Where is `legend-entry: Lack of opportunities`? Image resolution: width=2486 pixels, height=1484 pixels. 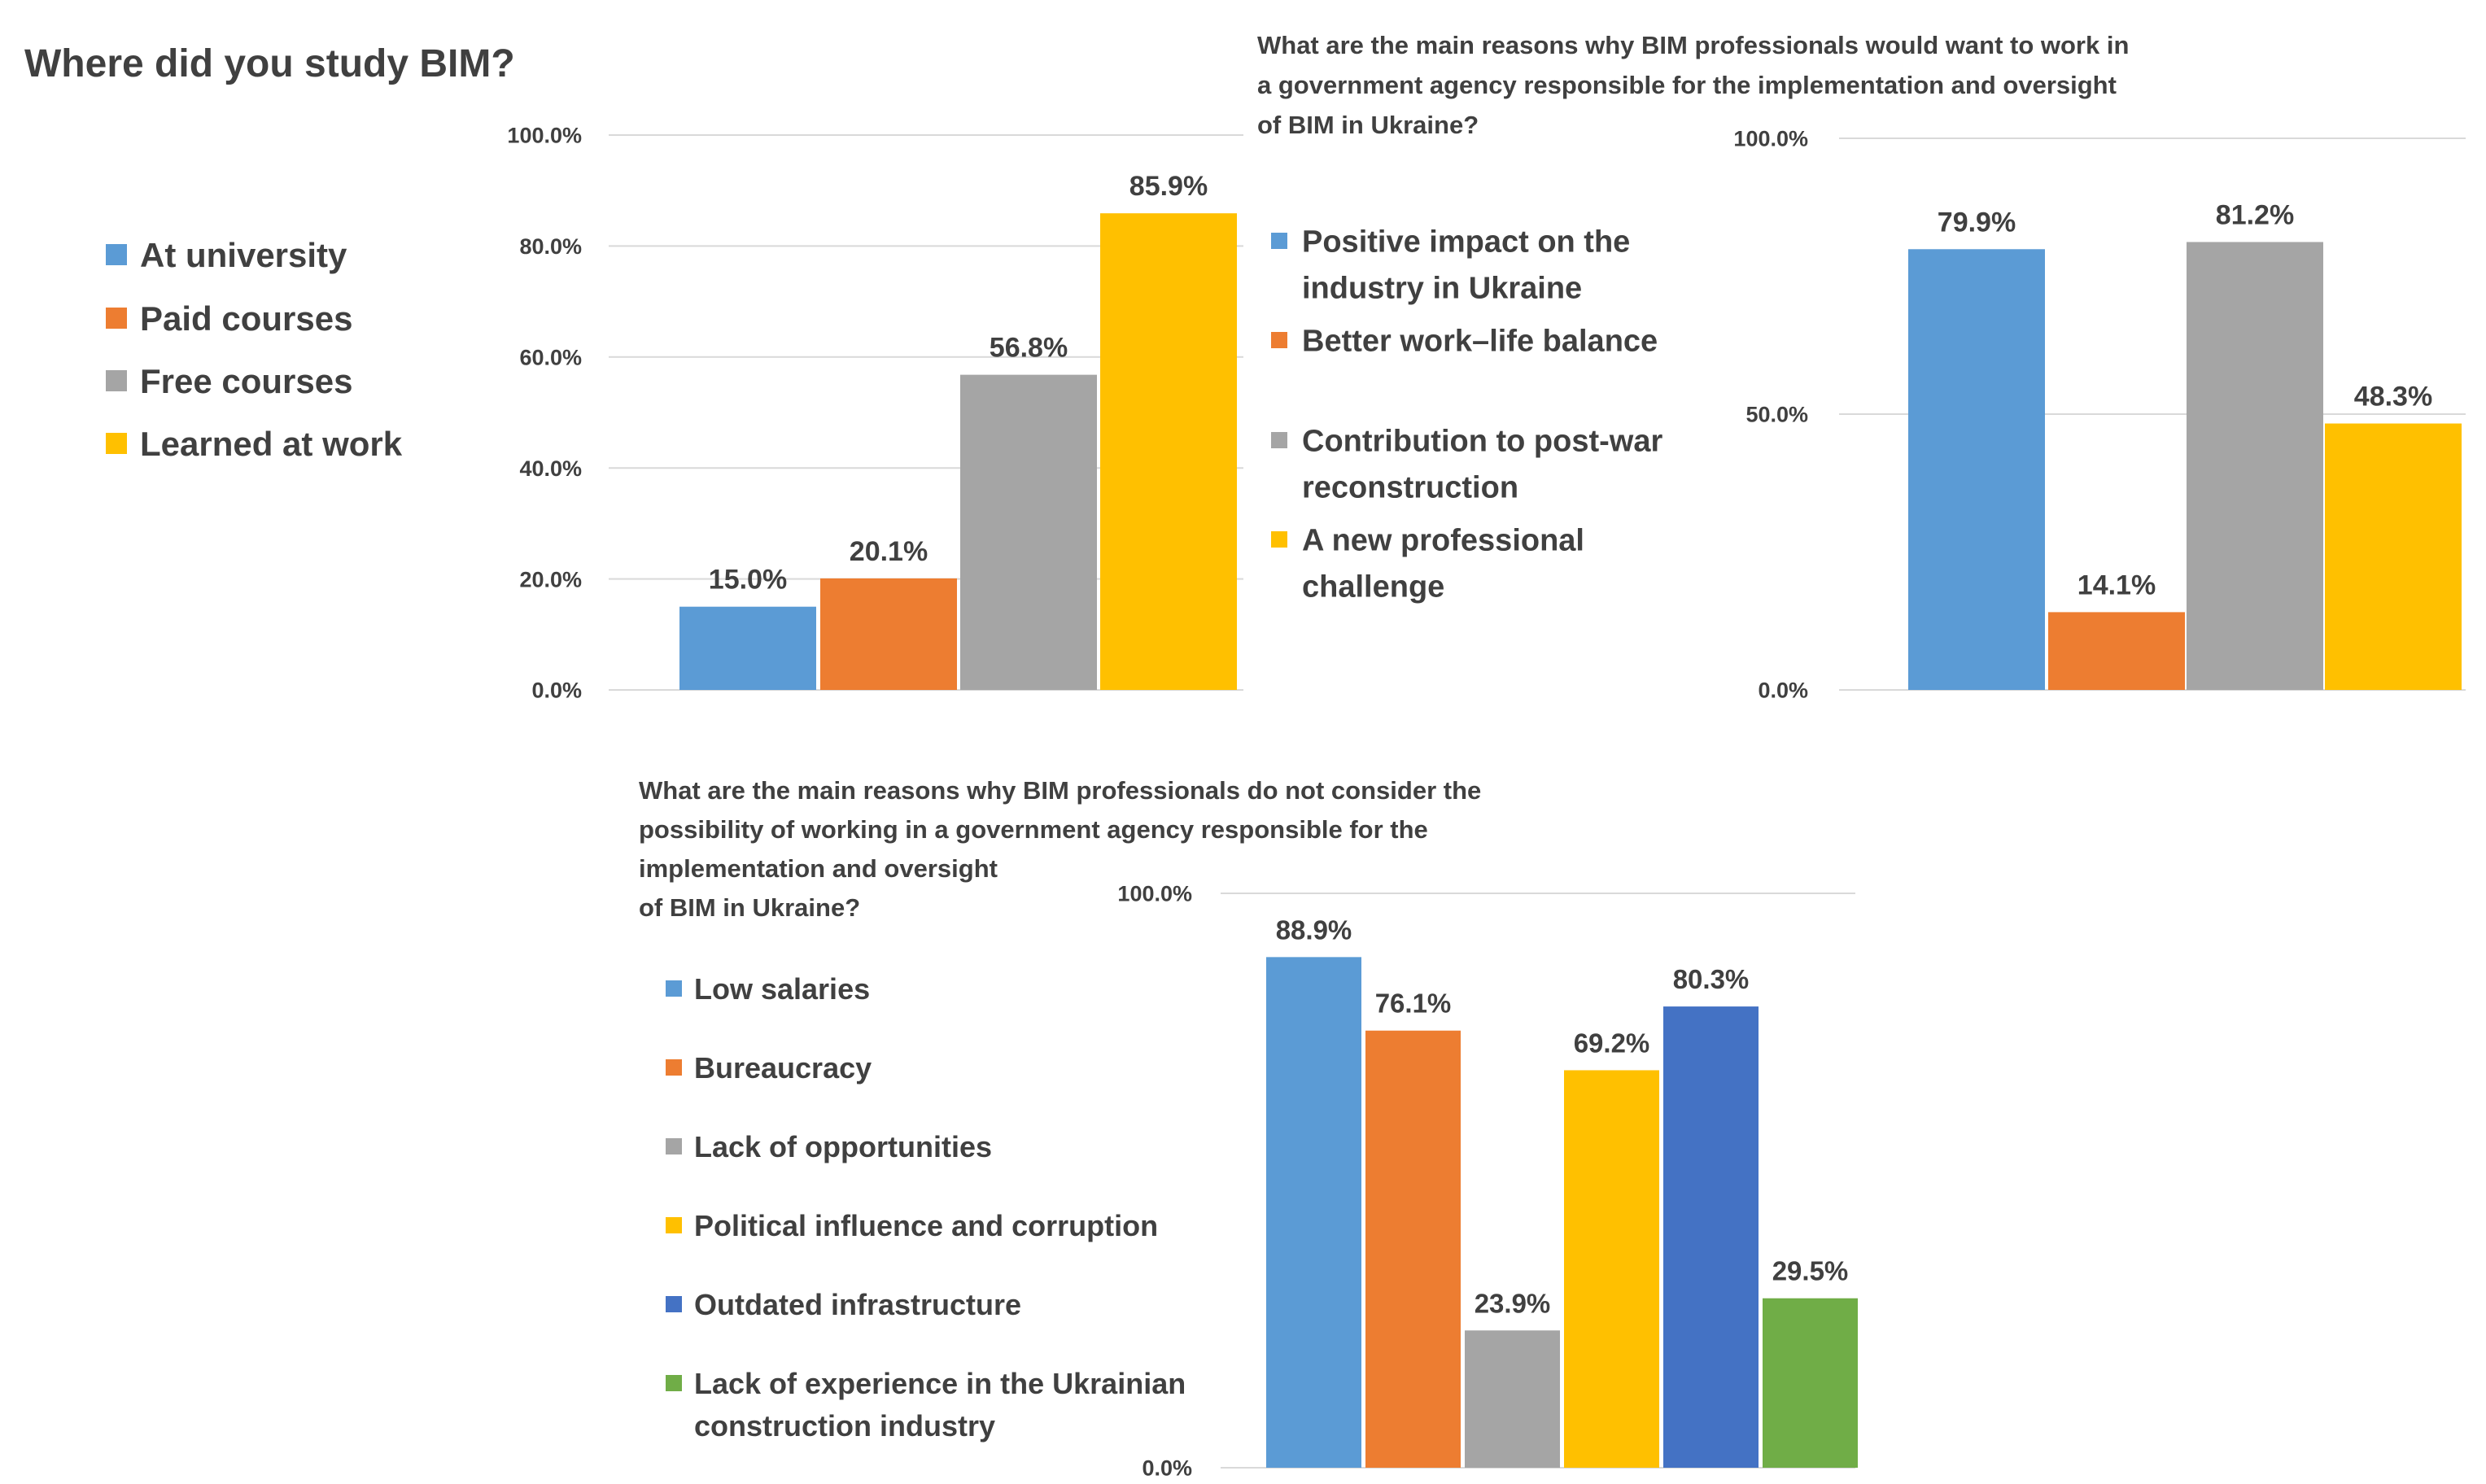
legend-entry: Lack of opportunities is located at coordinates (843, 1146).